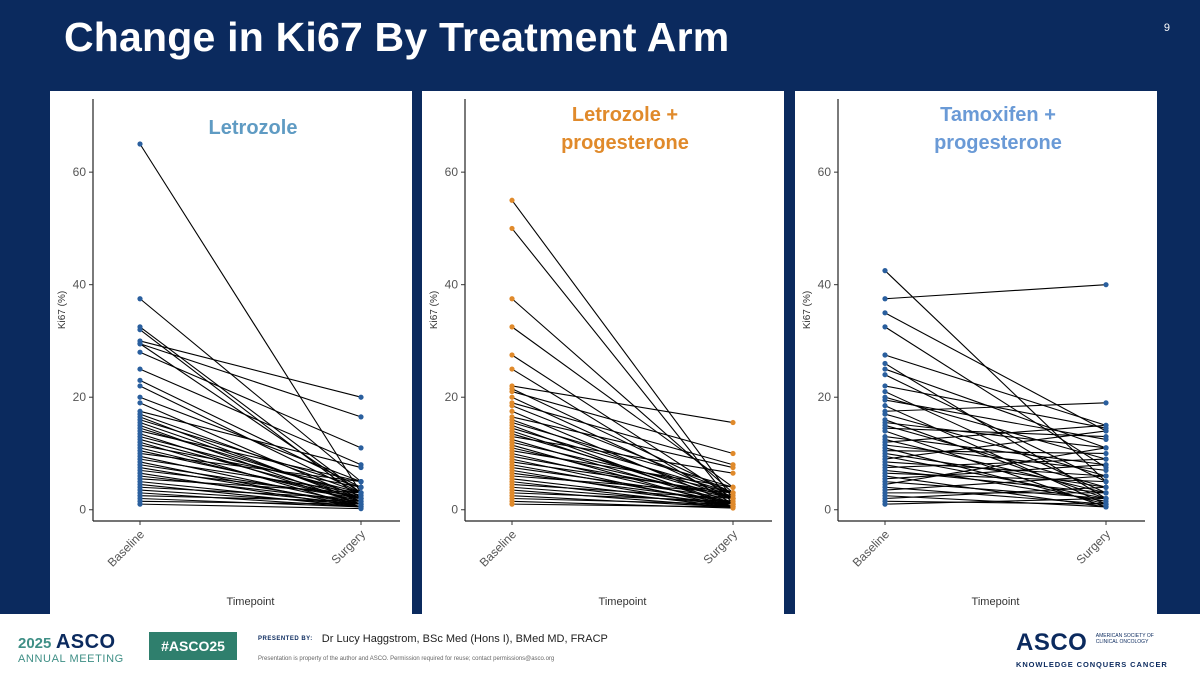  What do you see at coordinates (85, 642) in the screenshot?
I see `asco-name: ASCO` at bounding box center [85, 642].